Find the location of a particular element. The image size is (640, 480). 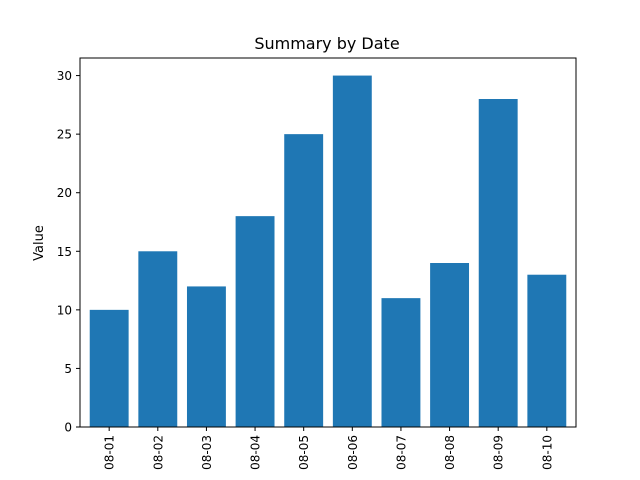

y-tick-label: 15 is located at coordinates (64, 252).